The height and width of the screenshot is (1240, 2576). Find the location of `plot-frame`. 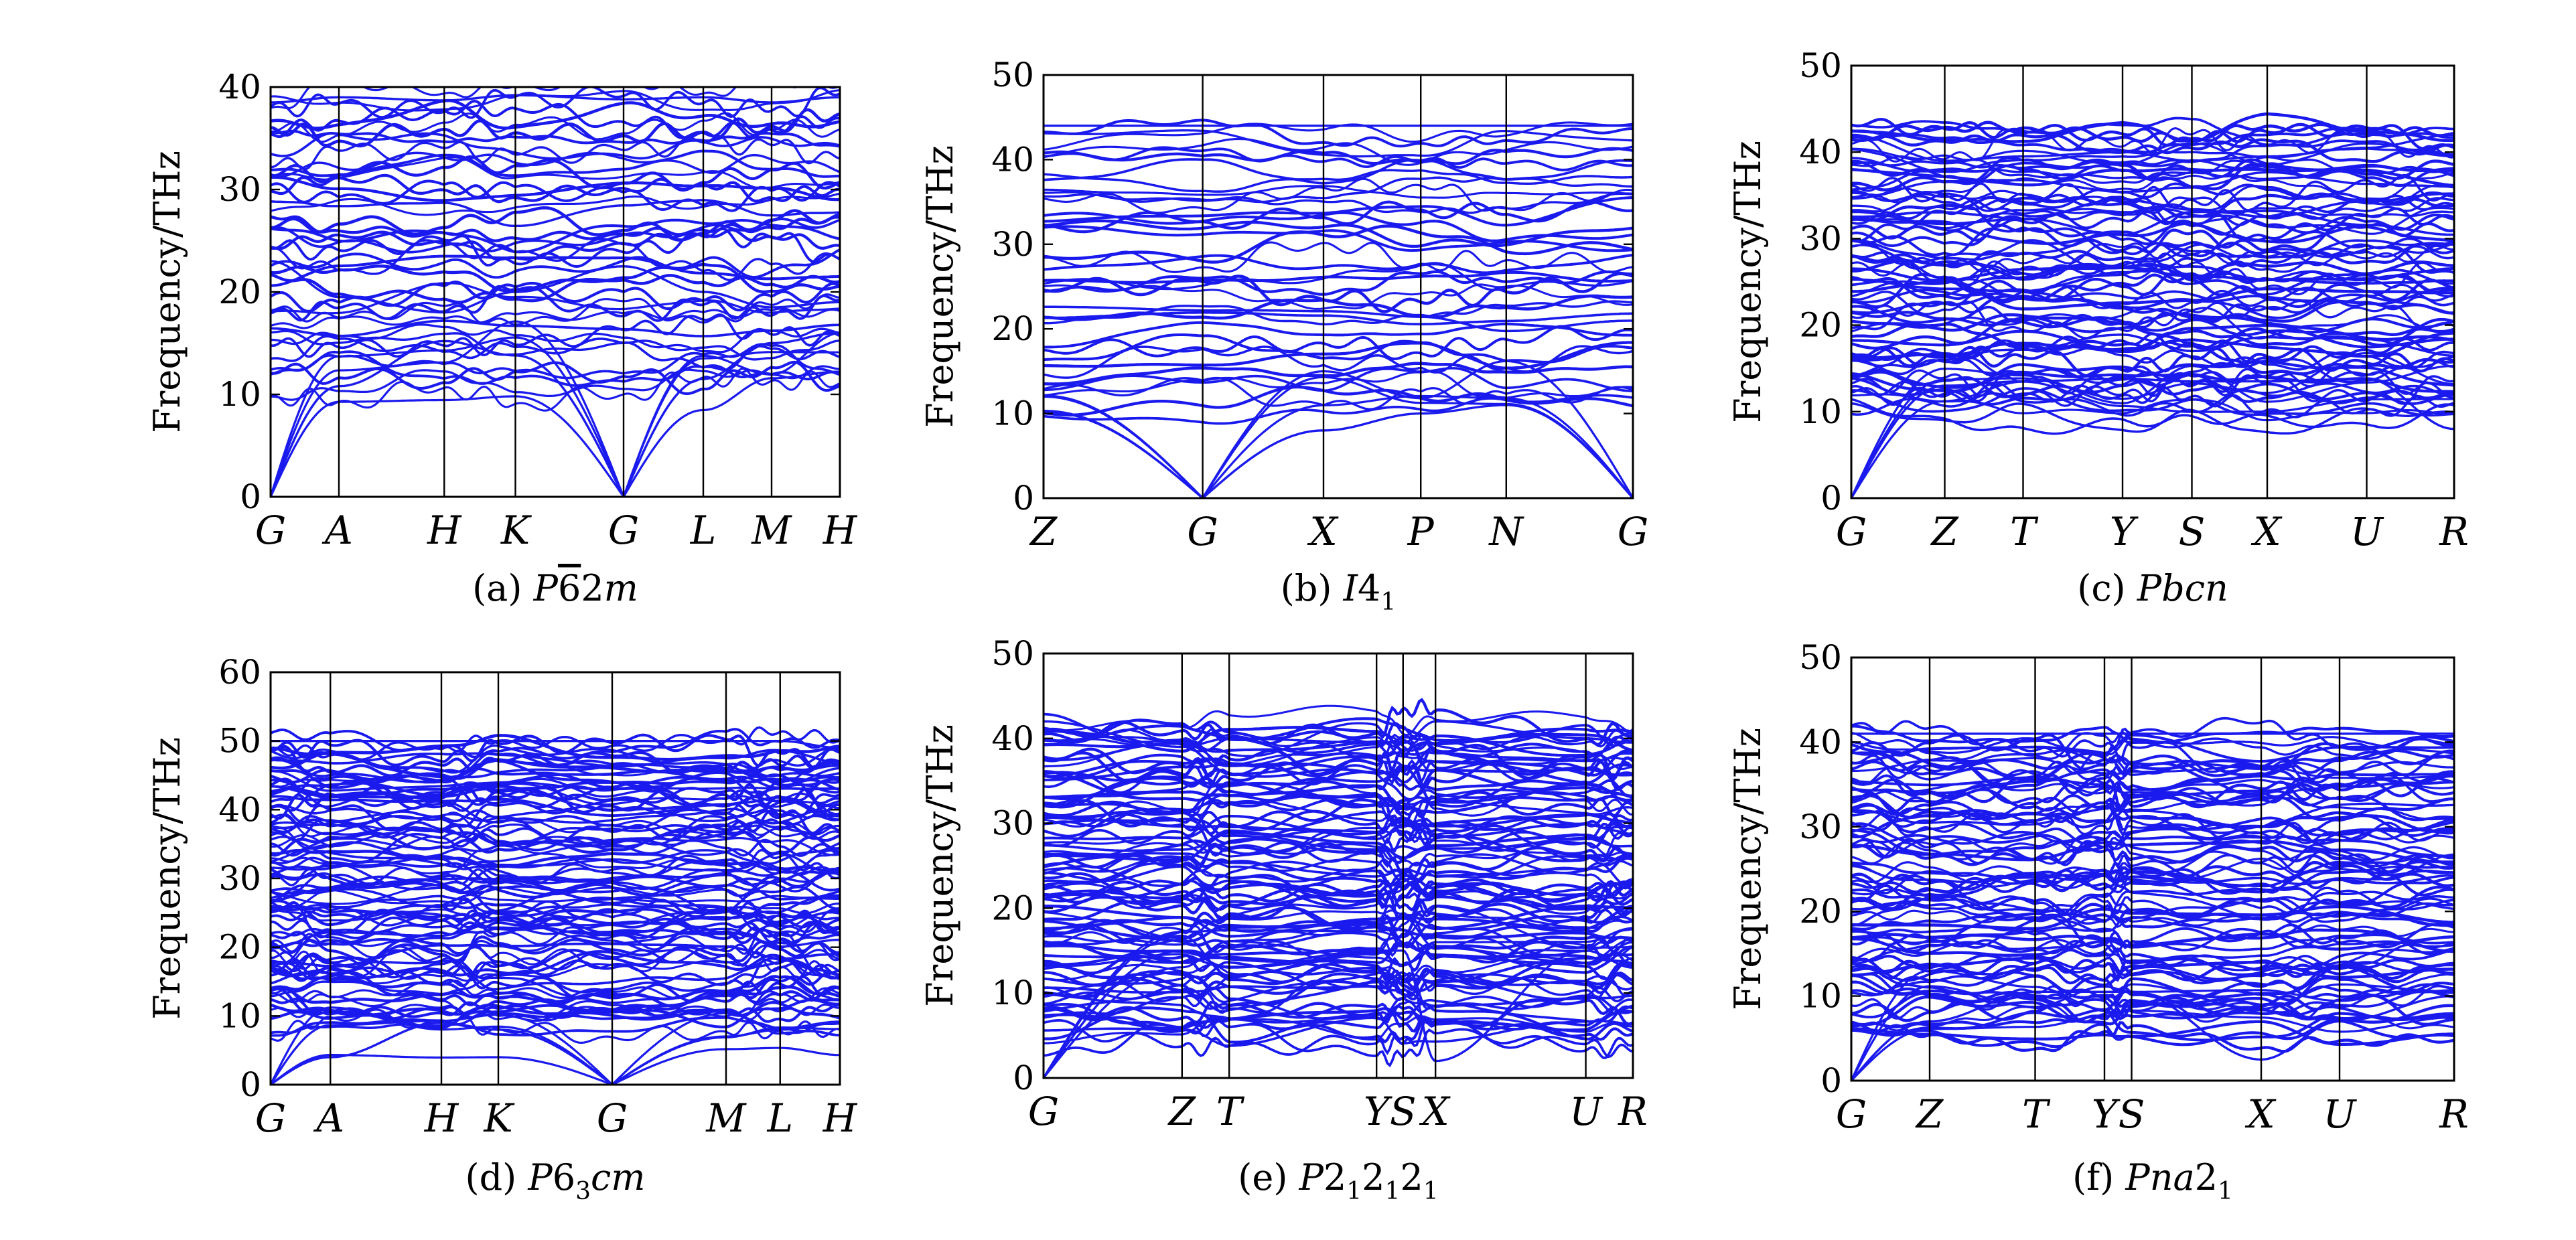

plot-frame is located at coordinates (2152, 869).